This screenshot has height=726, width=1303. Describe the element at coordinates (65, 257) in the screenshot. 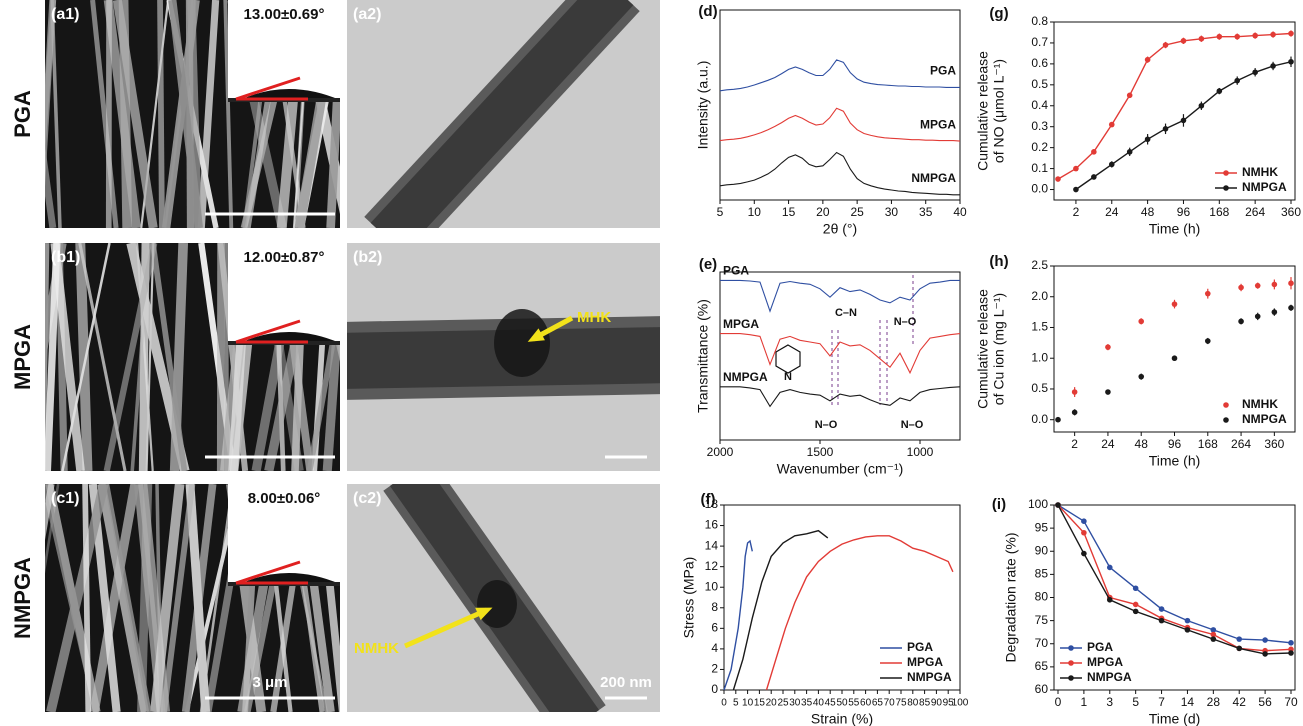

I see `panel-label: (b1)` at that location.